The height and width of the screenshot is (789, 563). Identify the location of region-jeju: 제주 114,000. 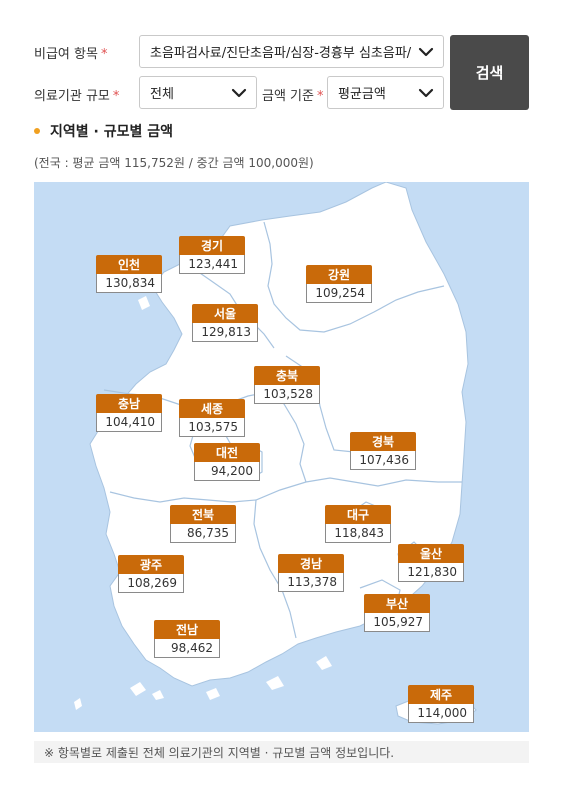
(441, 704).